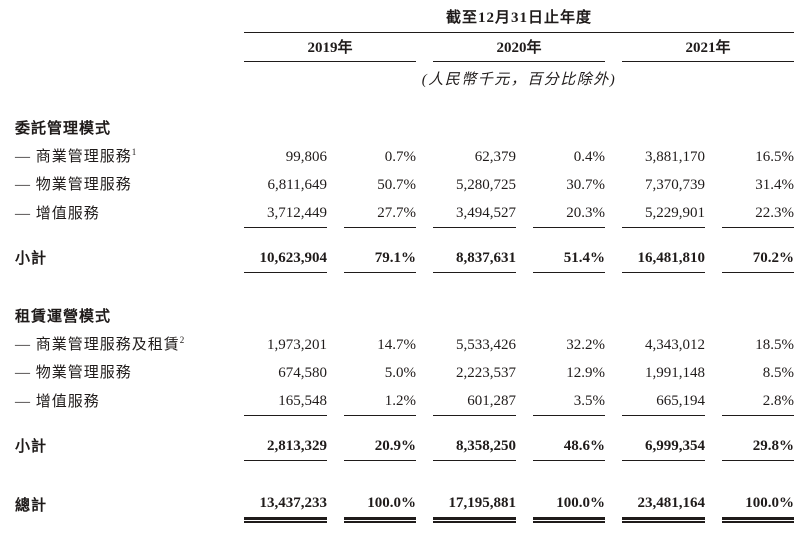 The width and height of the screenshot is (797, 543). Describe the element at coordinates (569, 401) in the screenshot. I see `value-2020-pct: 3.5%` at that location.